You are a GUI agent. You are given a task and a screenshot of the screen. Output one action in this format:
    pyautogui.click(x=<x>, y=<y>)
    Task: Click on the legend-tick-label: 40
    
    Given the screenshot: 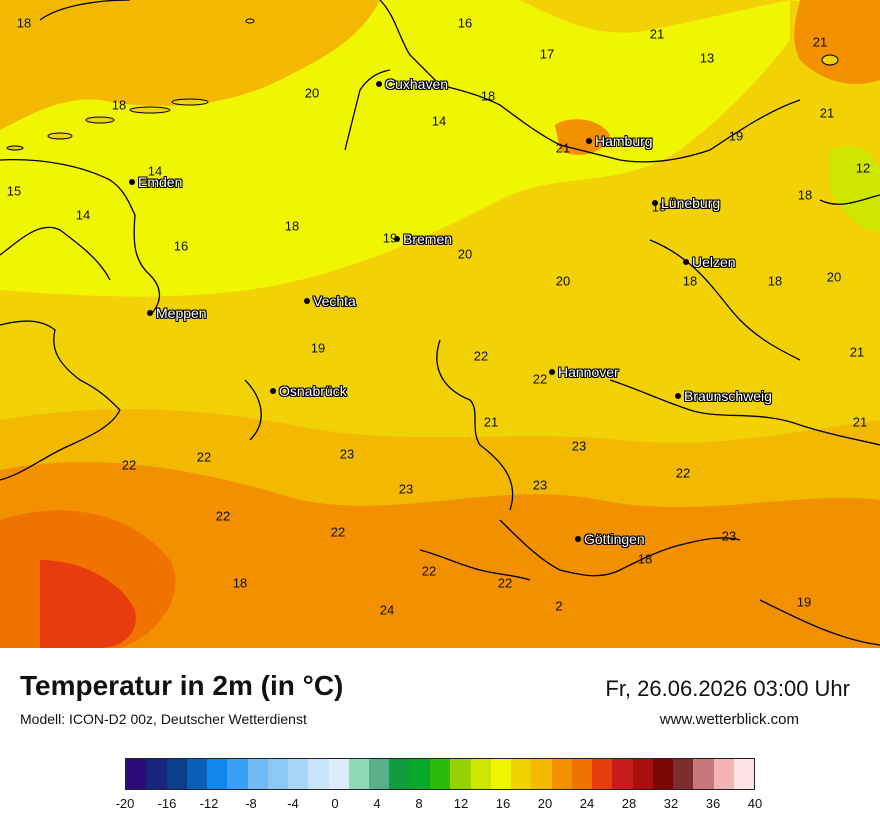 What is the action you would take?
    pyautogui.click(x=755, y=803)
    